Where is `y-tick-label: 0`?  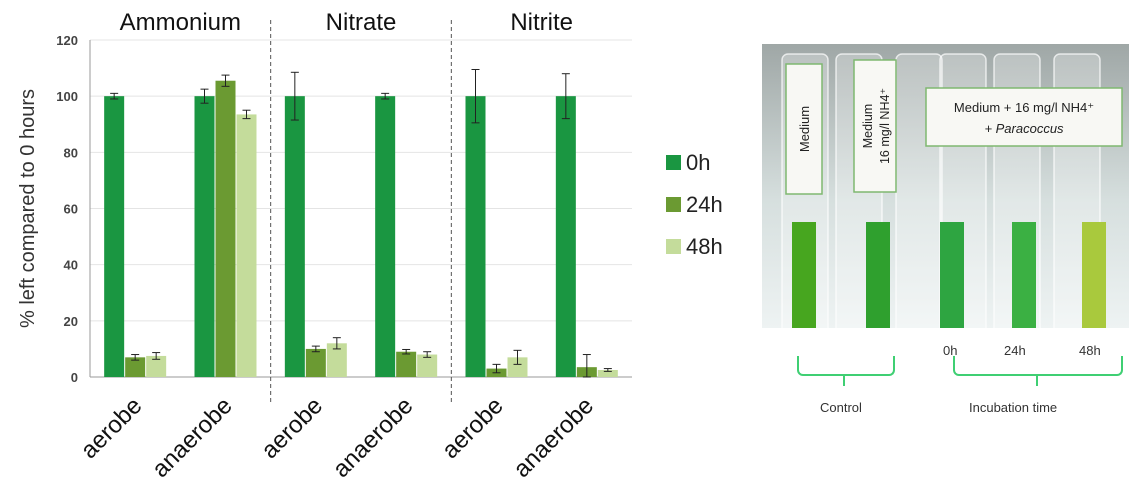
y-tick-label: 0 is located at coordinates (74, 377).